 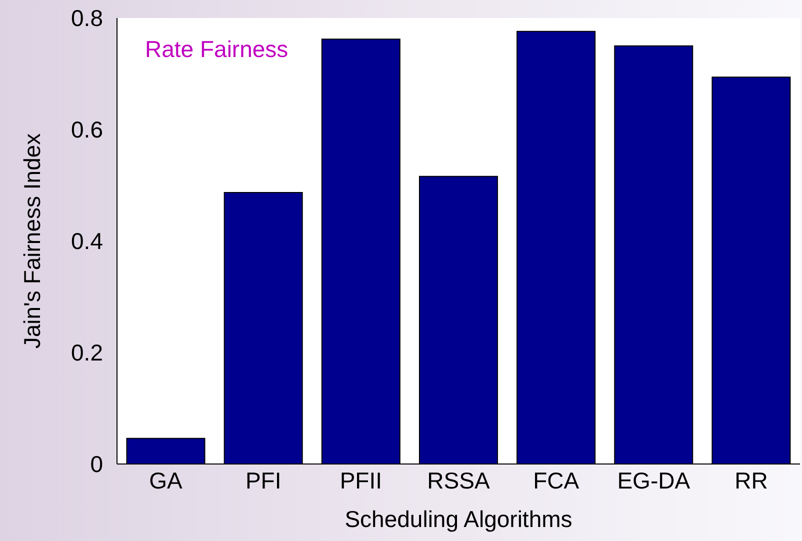 What do you see at coordinates (216, 49) in the screenshot?
I see `annotation: Rate Fairness` at bounding box center [216, 49].